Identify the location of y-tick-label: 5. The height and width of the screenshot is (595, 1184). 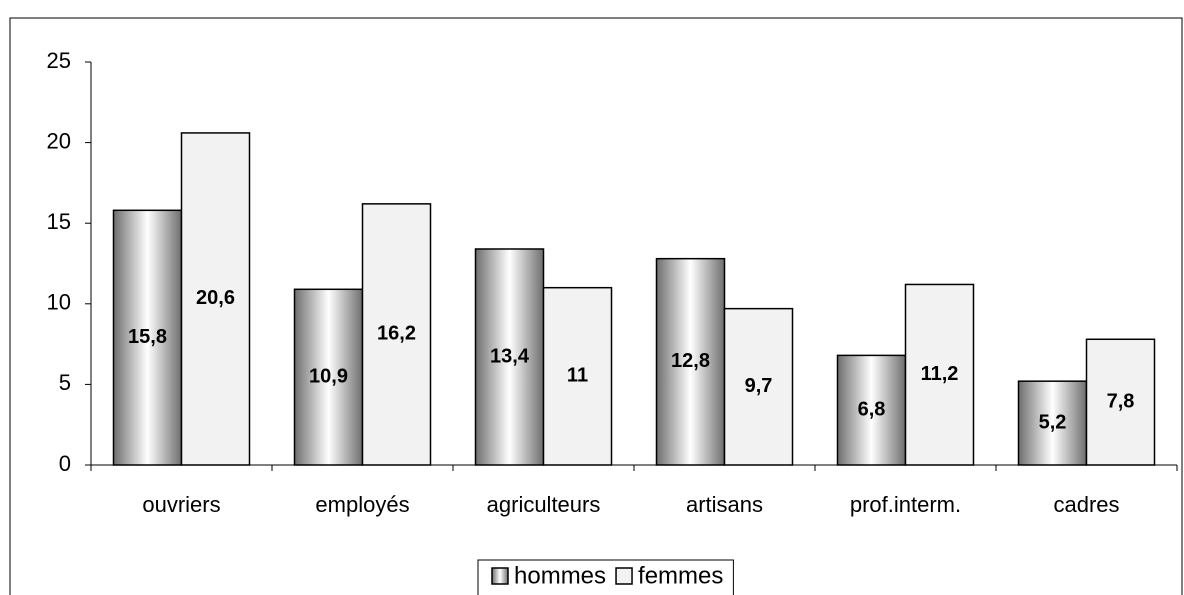
(65, 382).